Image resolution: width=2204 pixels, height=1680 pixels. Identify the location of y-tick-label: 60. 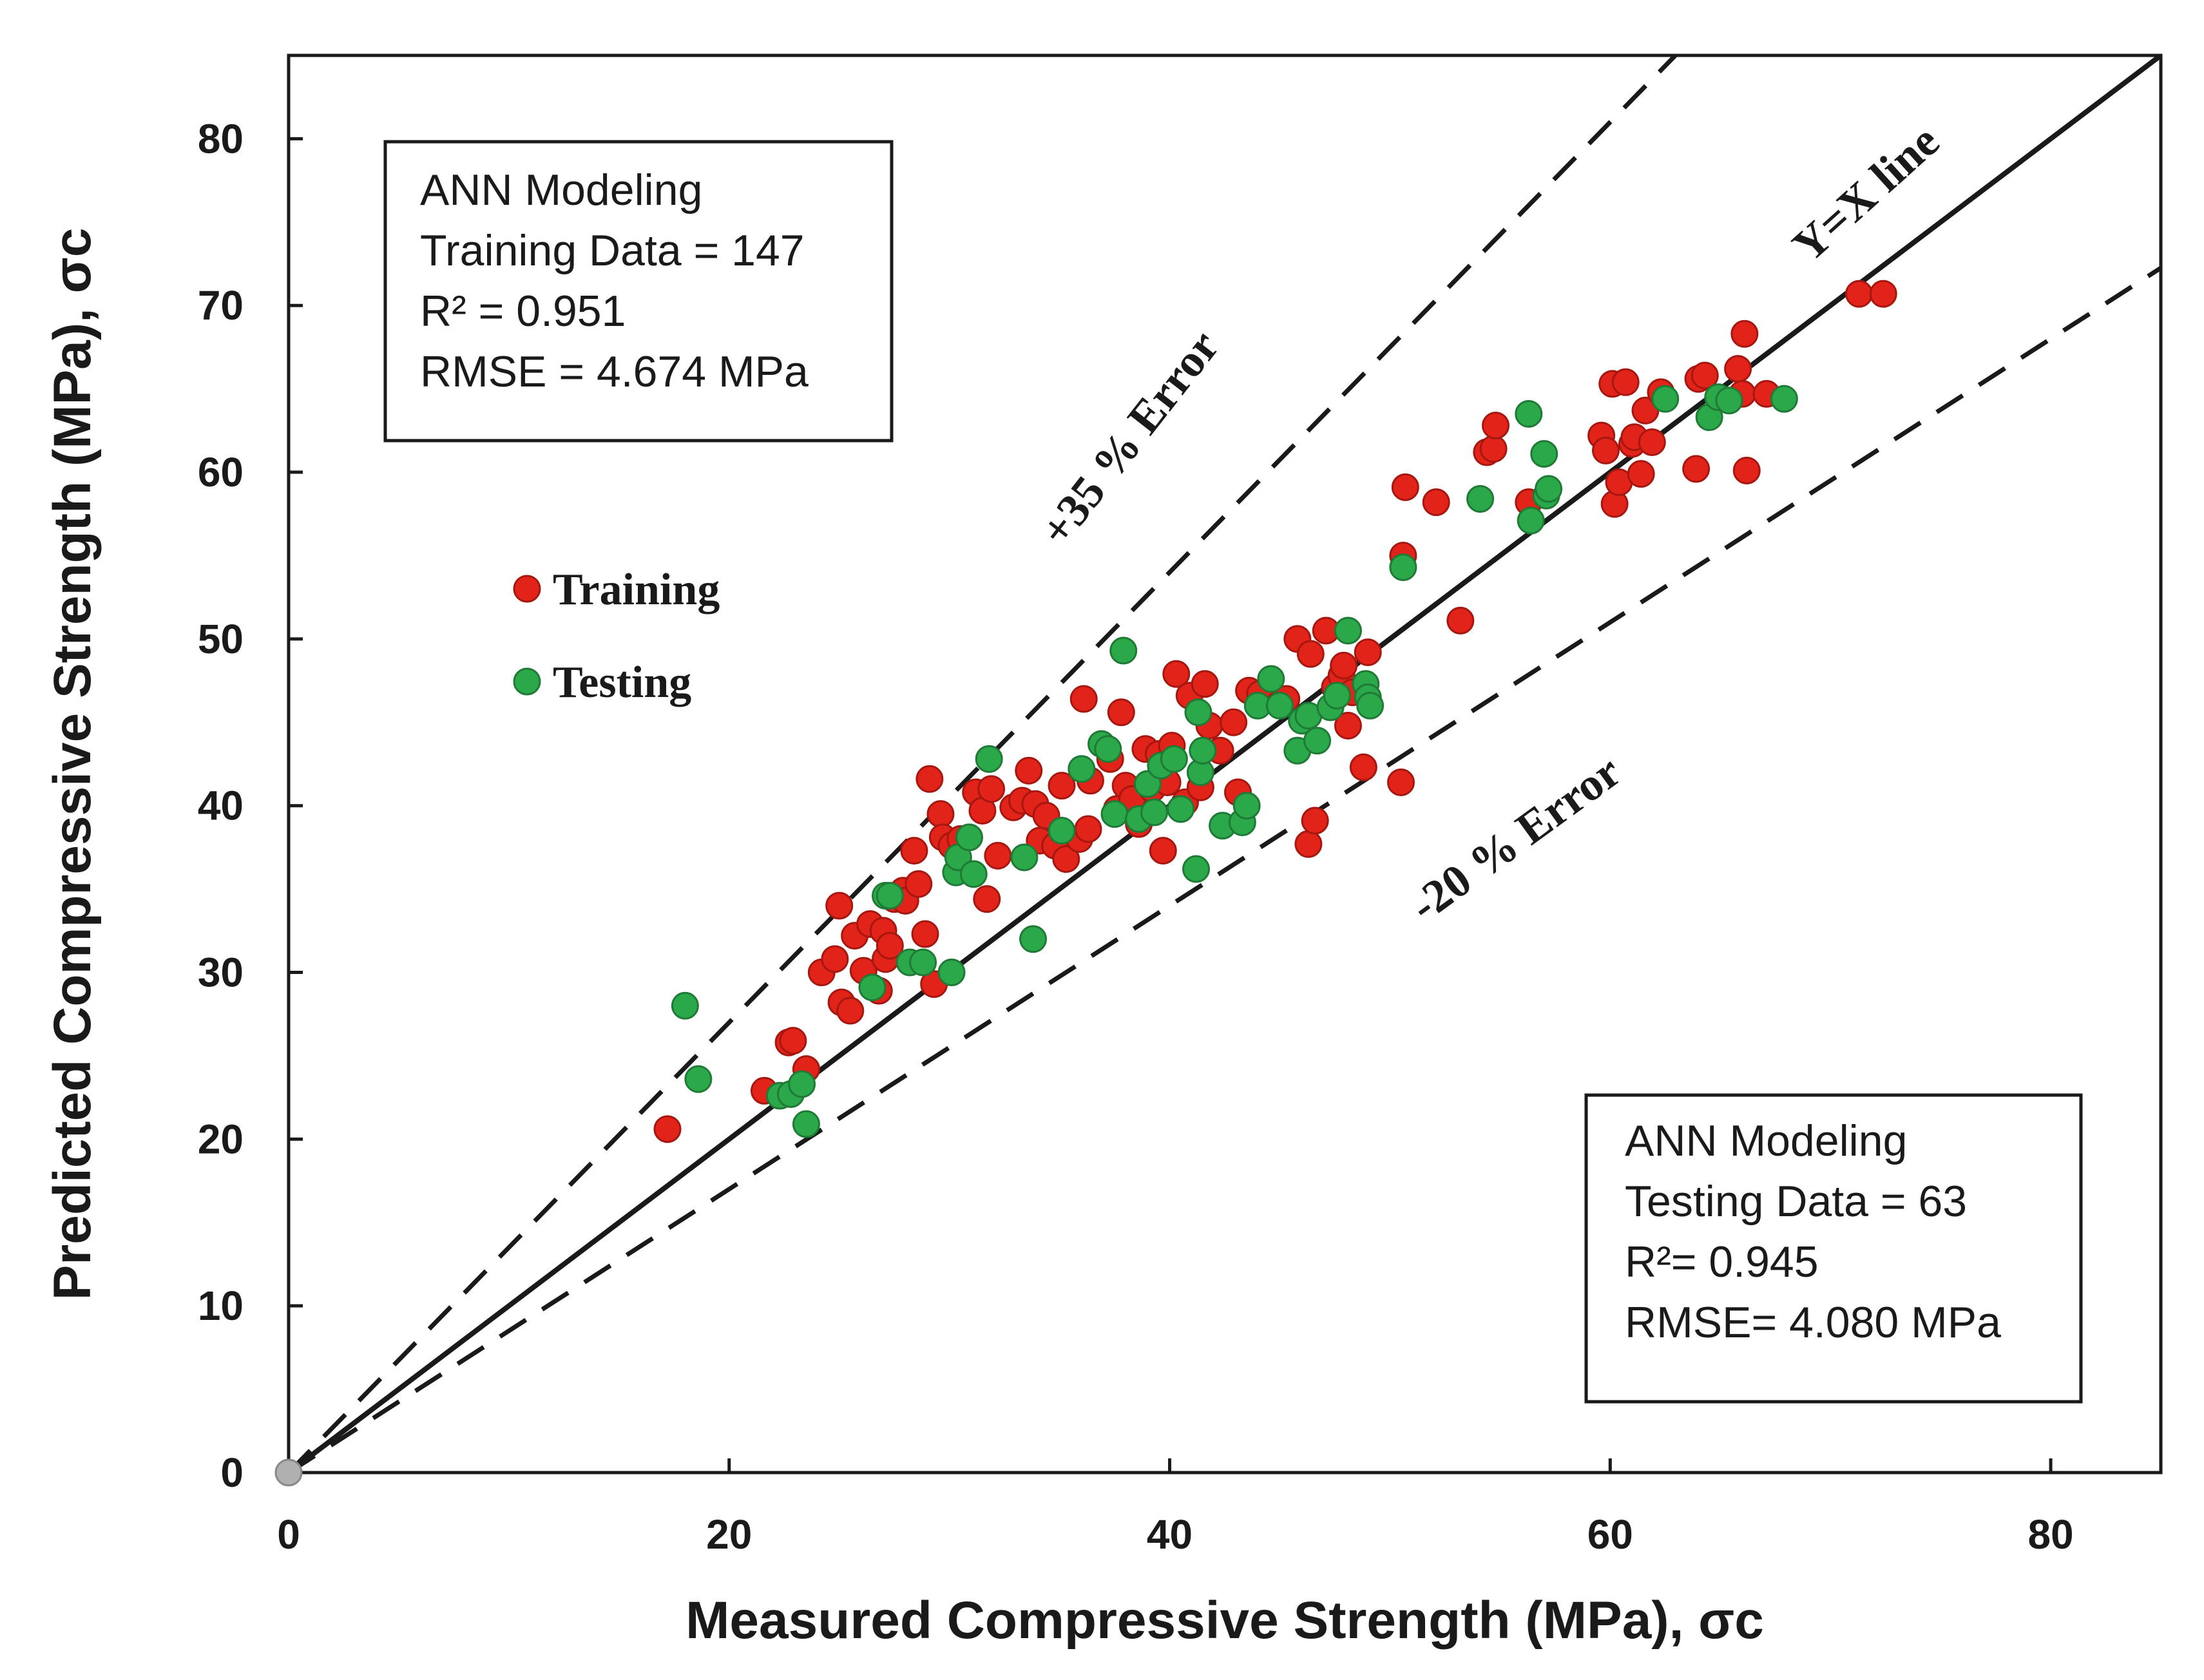
(221, 472).